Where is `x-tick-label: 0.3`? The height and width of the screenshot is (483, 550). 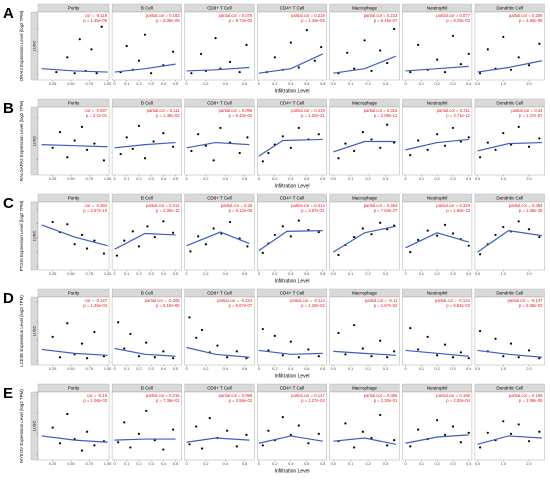
x-tick-label: 0.3 is located at coordinates (385, 464).